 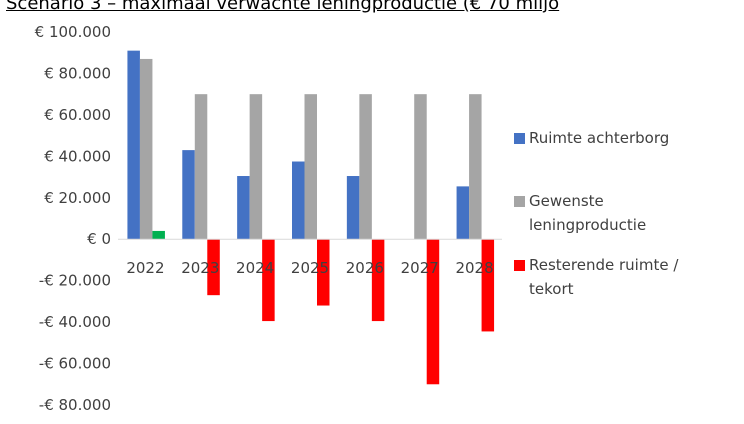 What do you see at coordinates (255, 268) in the screenshot?
I see `x-tick-label: 2024` at bounding box center [255, 268].